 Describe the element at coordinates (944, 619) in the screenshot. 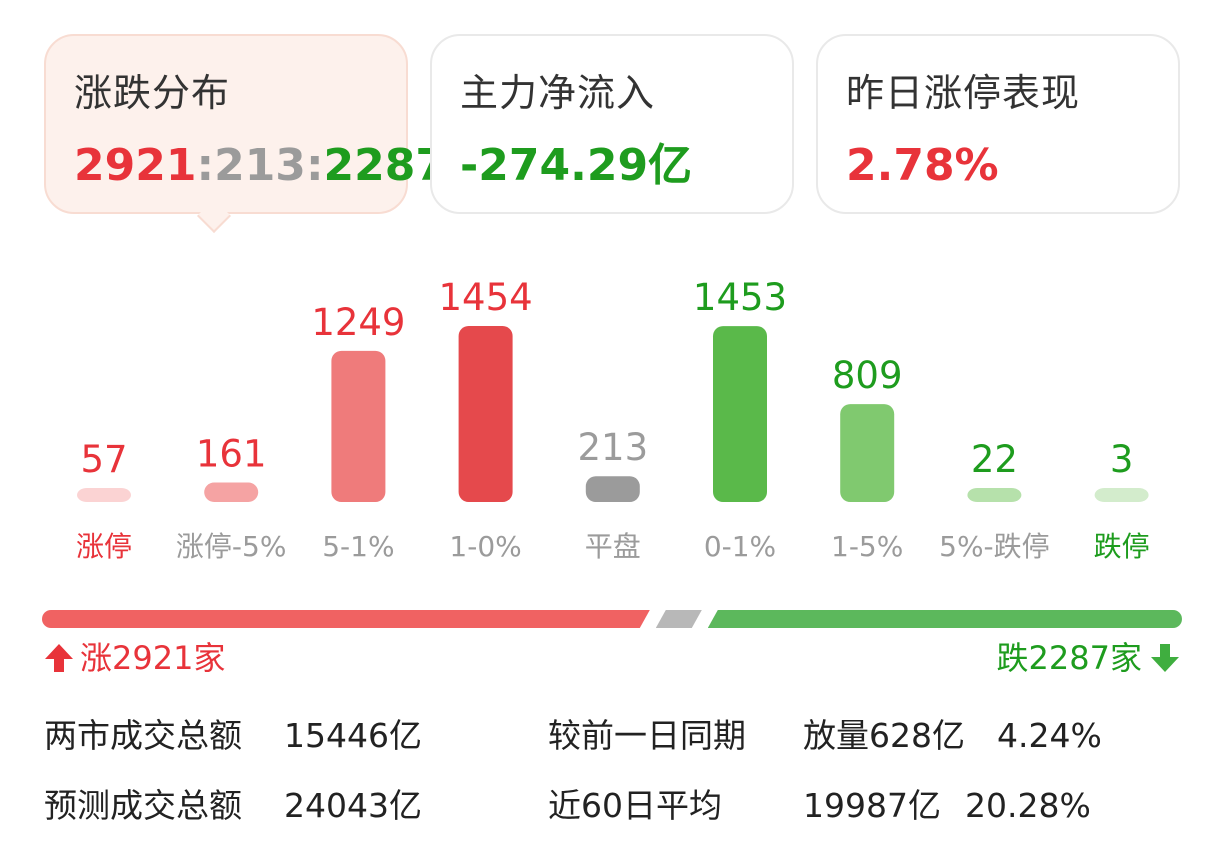

I see `breadth-down-segment` at that location.